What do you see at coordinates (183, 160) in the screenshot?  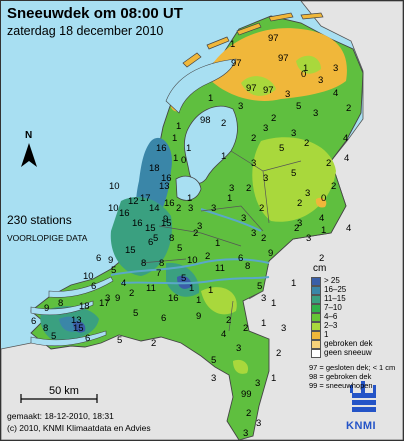 I see `station-value: 0` at bounding box center [183, 160].